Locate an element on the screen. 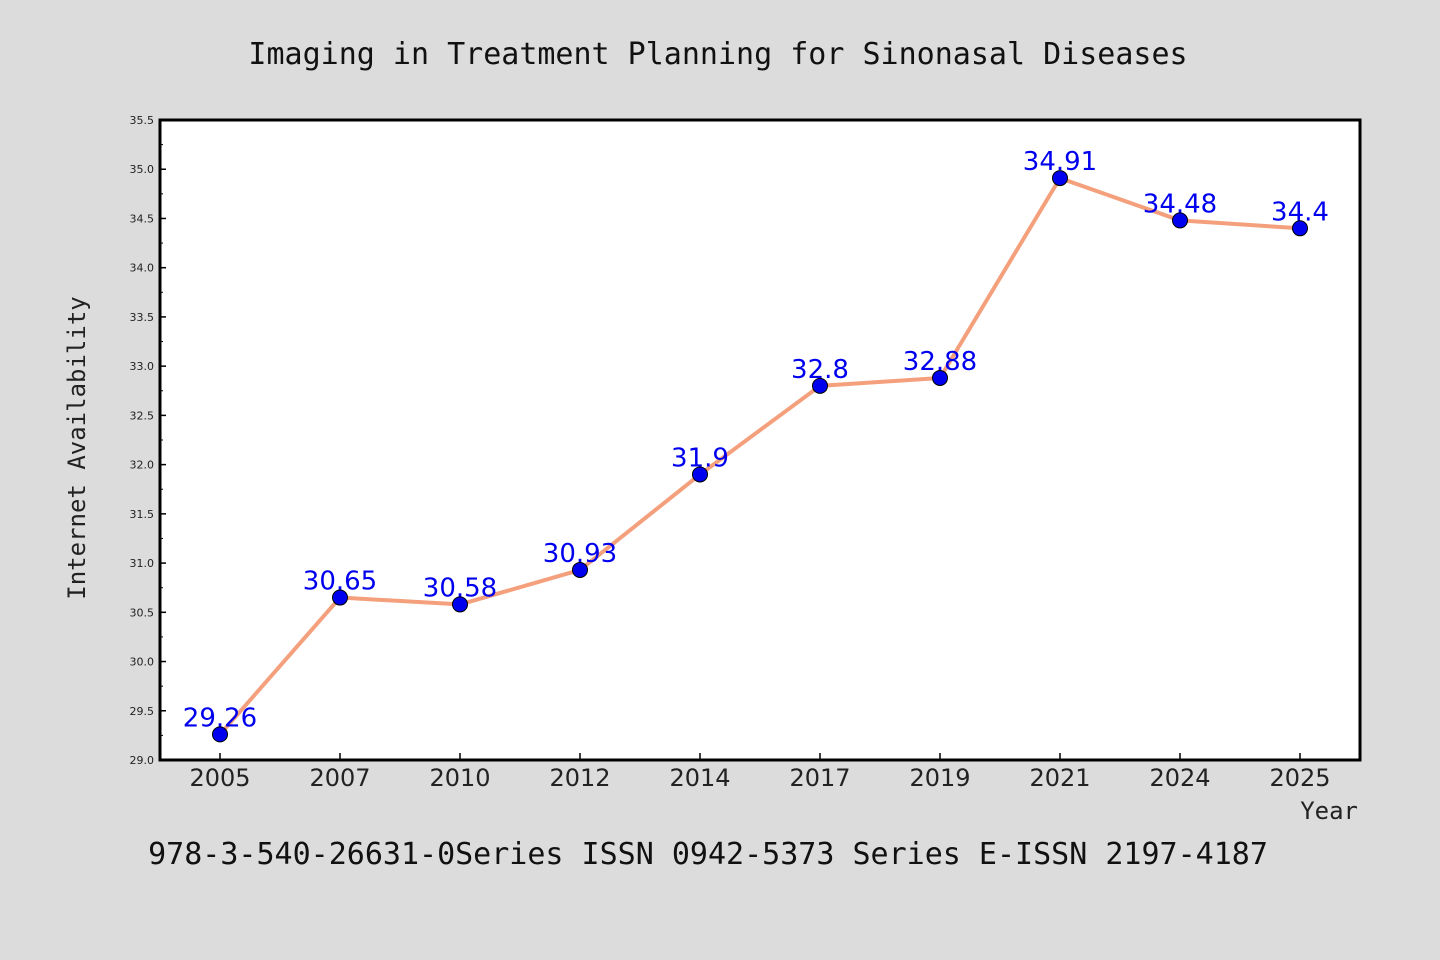  x-tick-label: 2005 is located at coordinates (219, 778).